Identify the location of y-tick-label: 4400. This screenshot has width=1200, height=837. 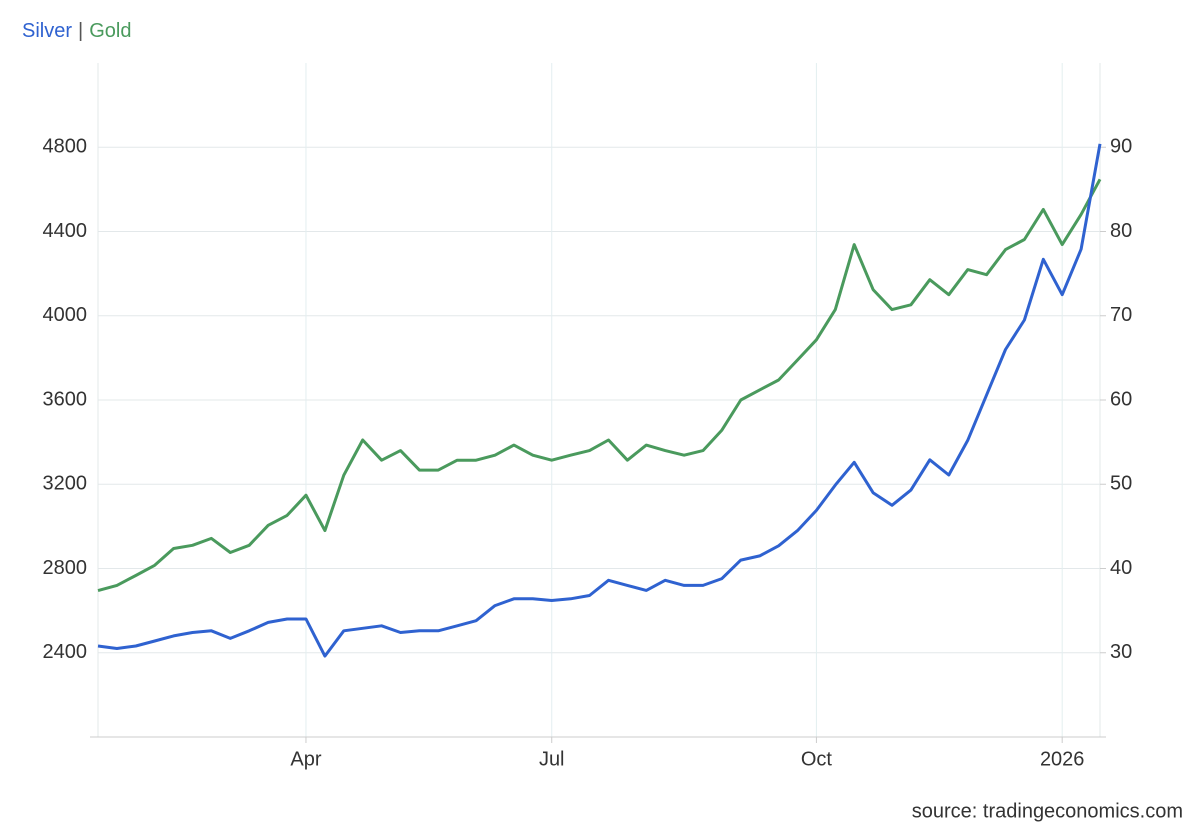
(65, 231).